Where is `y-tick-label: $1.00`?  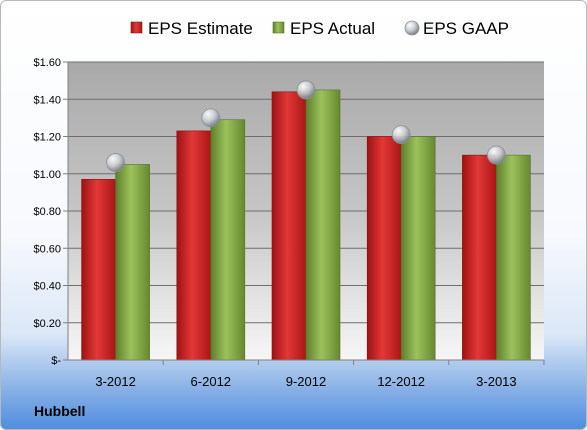
y-tick-label: $1.00 is located at coordinates (47, 175).